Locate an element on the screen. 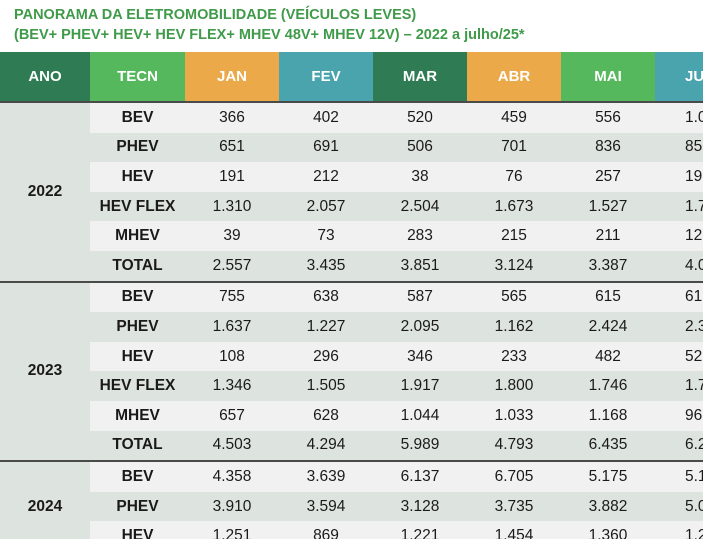 The width and height of the screenshot is (703, 539). value-cell: 2.095 is located at coordinates (420, 327).